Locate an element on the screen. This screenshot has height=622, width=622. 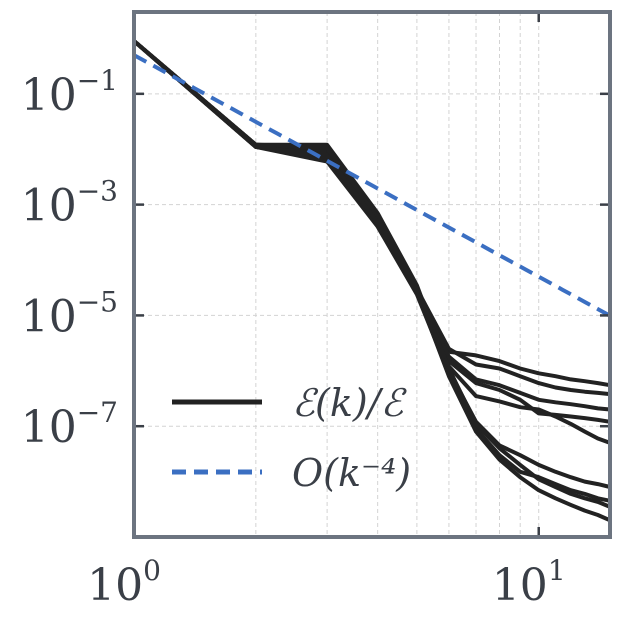
y-tick-label: 10⁻¹ is located at coordinates (69, 92).